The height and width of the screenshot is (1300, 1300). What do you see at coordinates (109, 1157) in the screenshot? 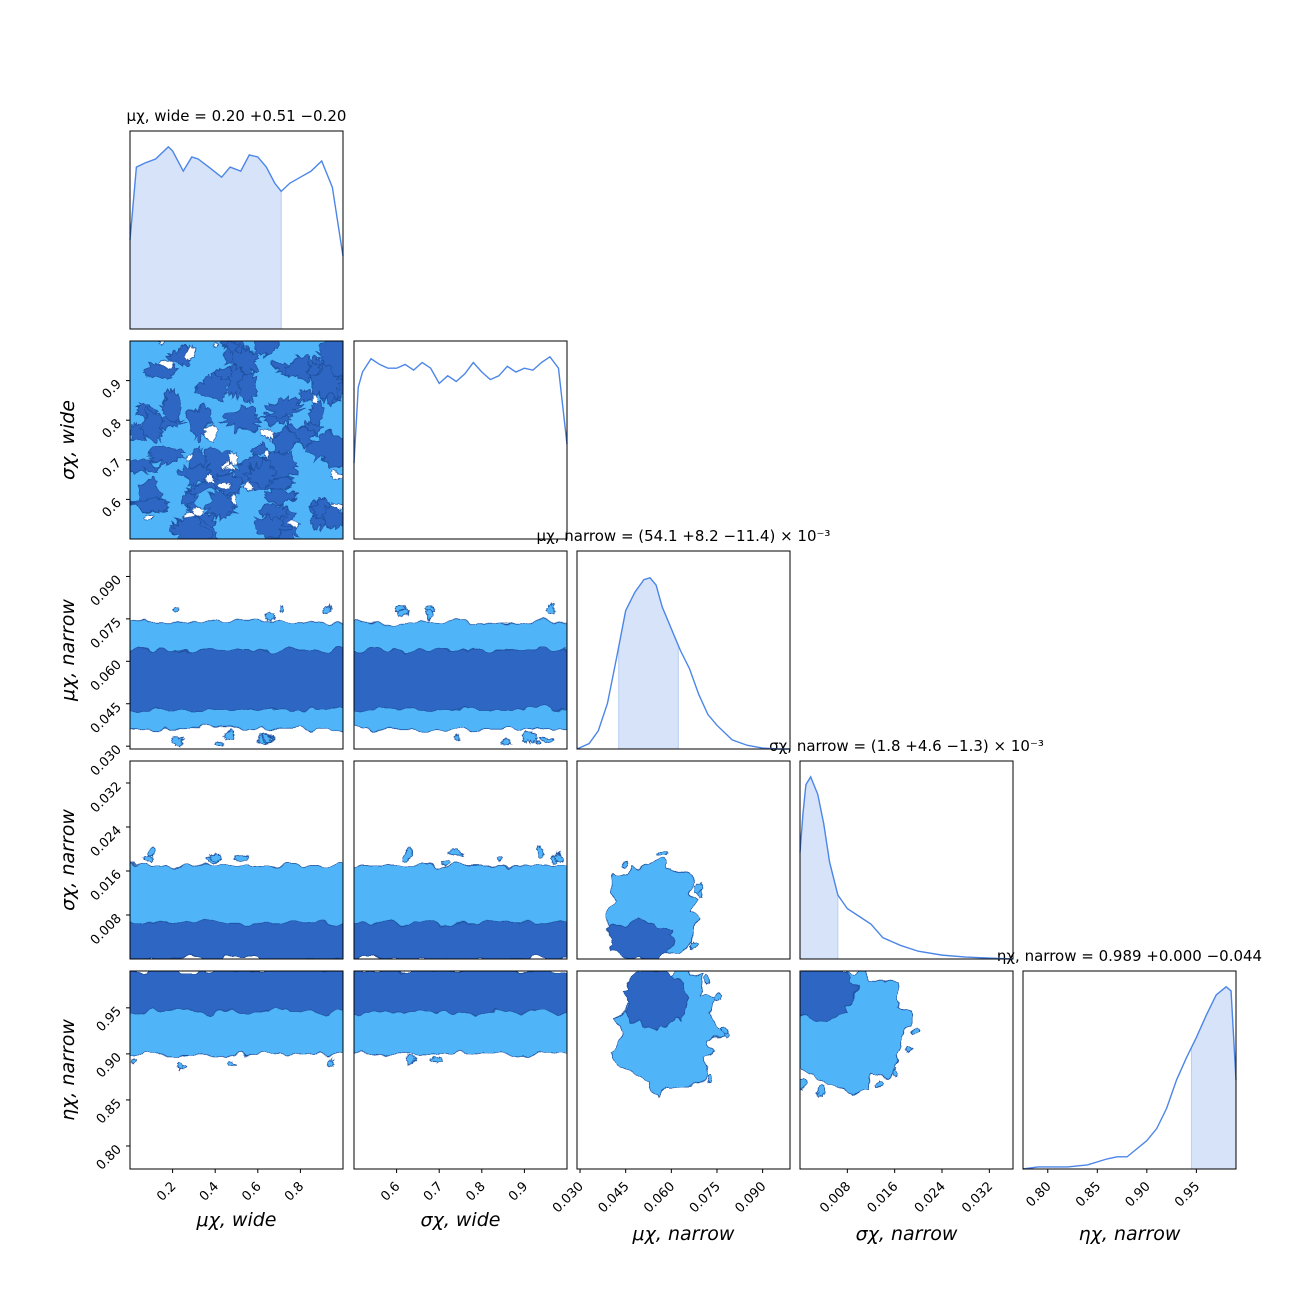
I see `y-tick-label: 0.80` at bounding box center [109, 1157].